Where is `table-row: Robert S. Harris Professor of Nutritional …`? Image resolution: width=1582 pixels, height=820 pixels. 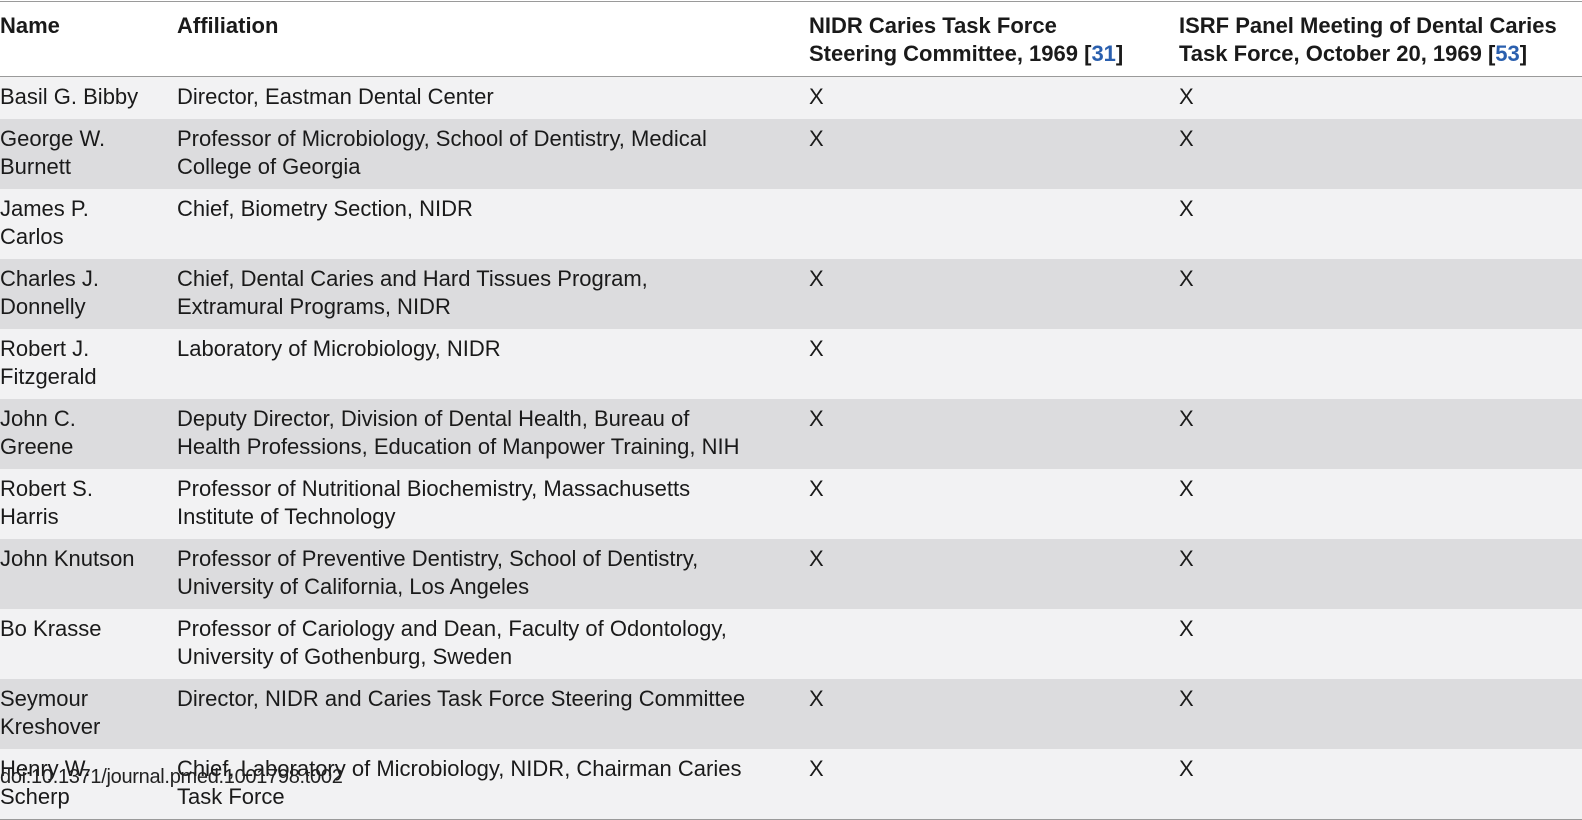
table-row: Robert S. Harris Professor of Nutritional … is located at coordinates (791, 504).